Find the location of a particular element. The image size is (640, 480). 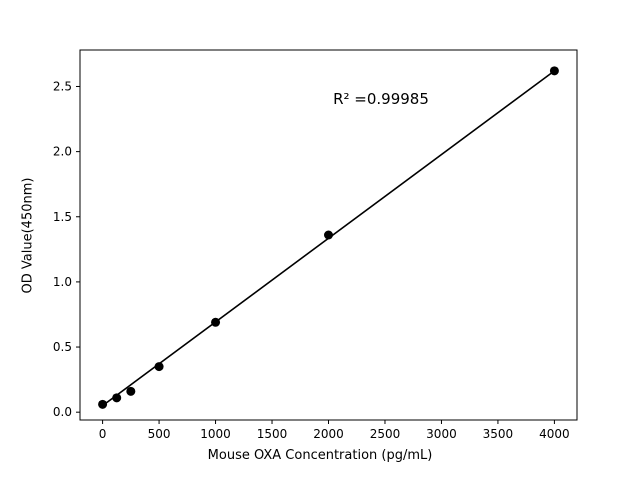

x-tick-label: 3500 is located at coordinates (498, 434).